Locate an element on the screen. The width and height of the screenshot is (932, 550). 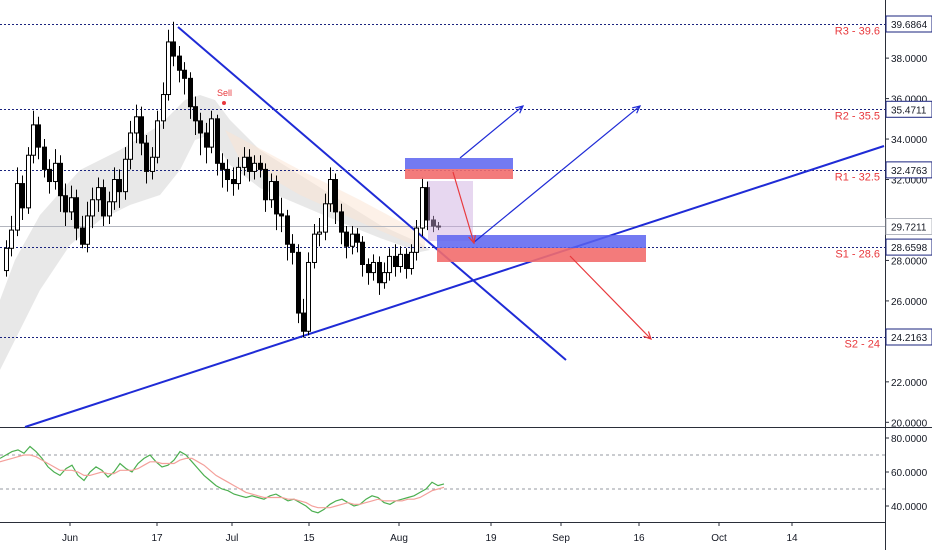
stop-box-red-upper is located at coordinates (459, 174).